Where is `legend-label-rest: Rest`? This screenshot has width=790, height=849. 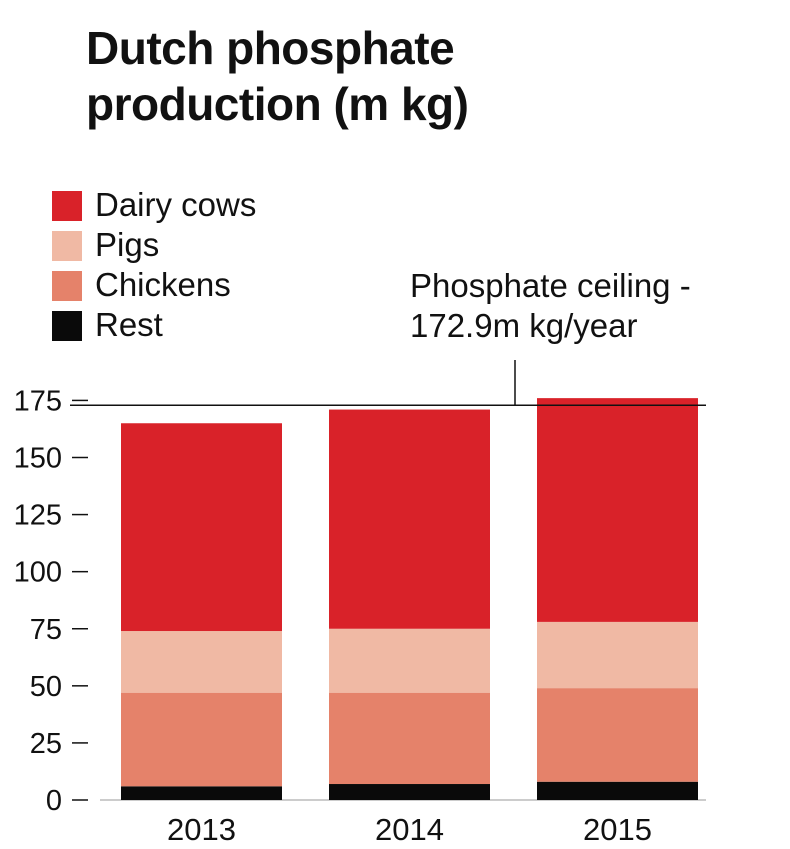 legend-label-rest: Rest is located at coordinates (129, 324).